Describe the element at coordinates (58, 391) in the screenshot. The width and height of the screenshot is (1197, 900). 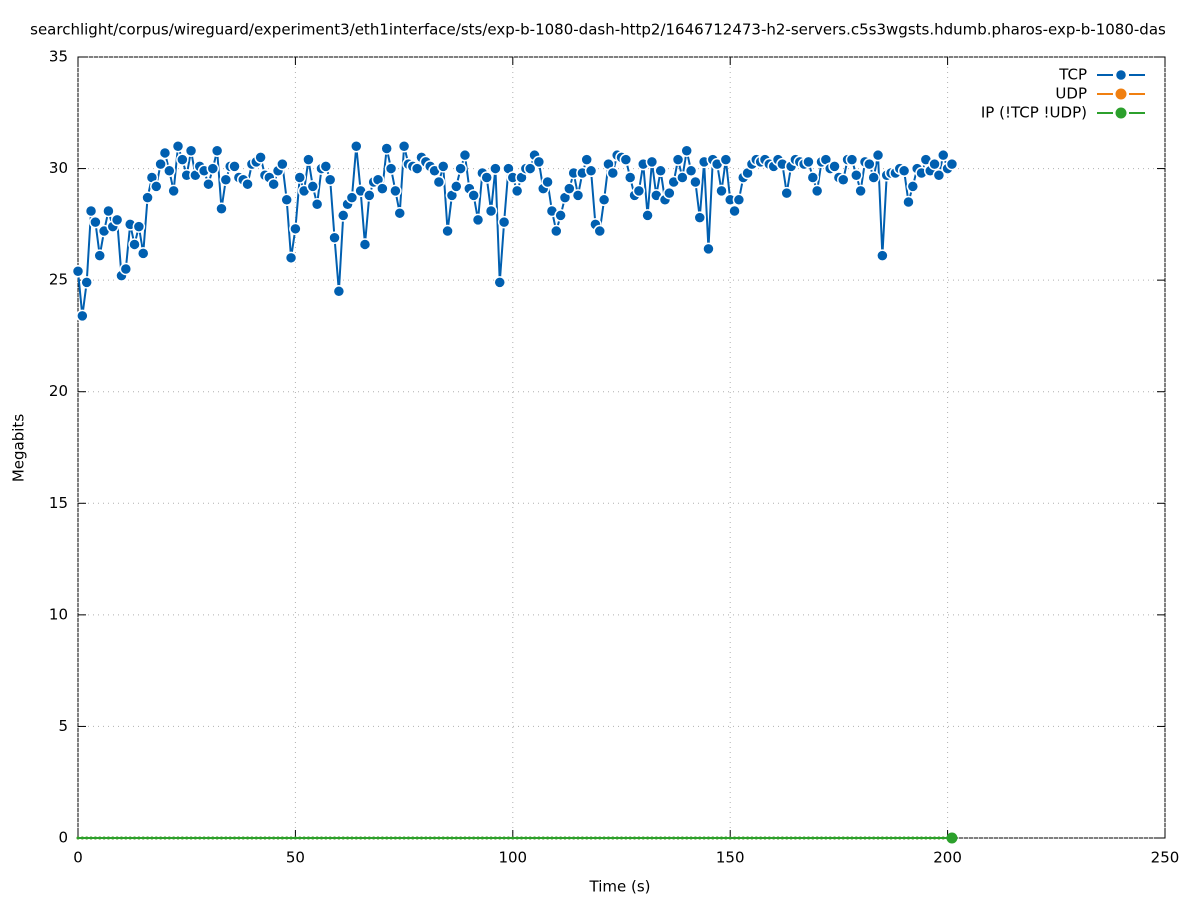
I see `y-tick-label: 20` at that location.